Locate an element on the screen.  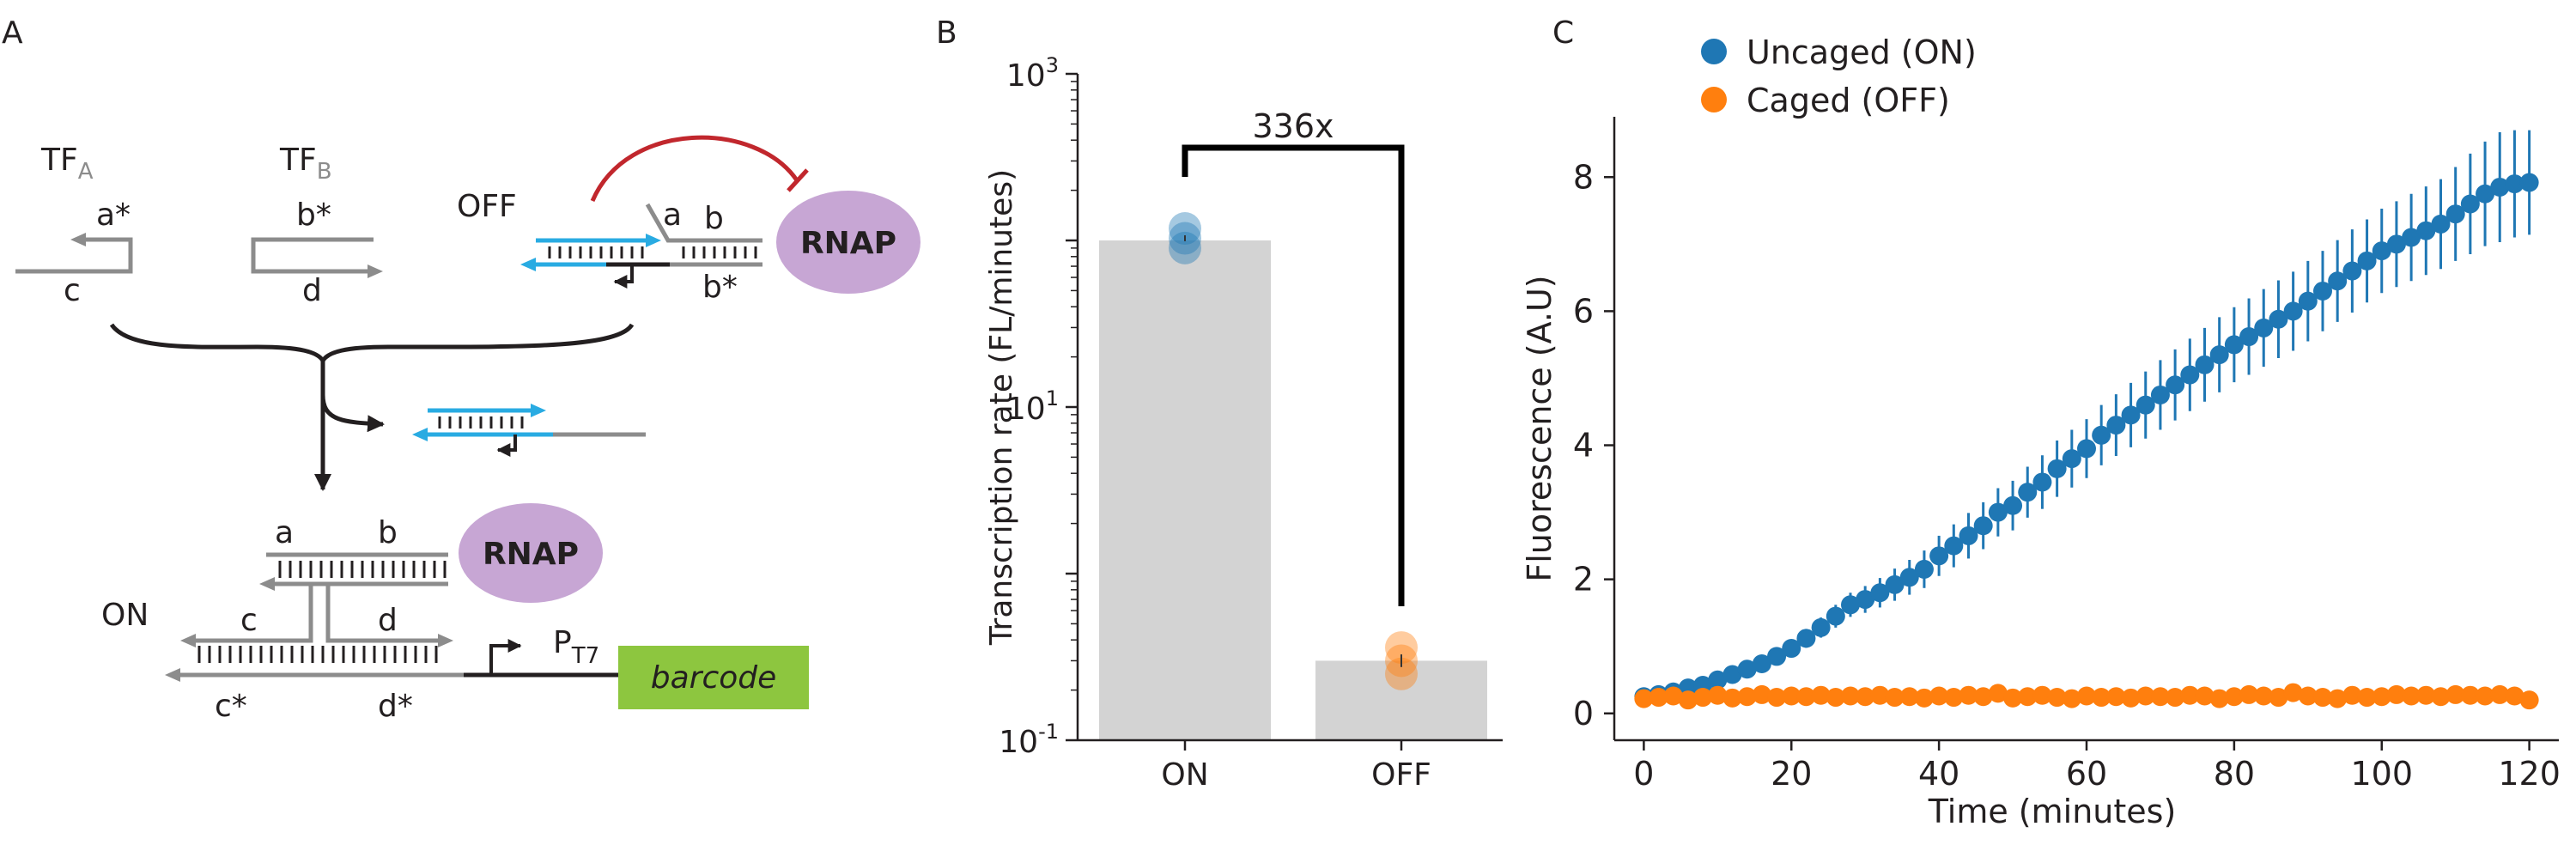
x-tick-label: ON is located at coordinates (1184, 775).